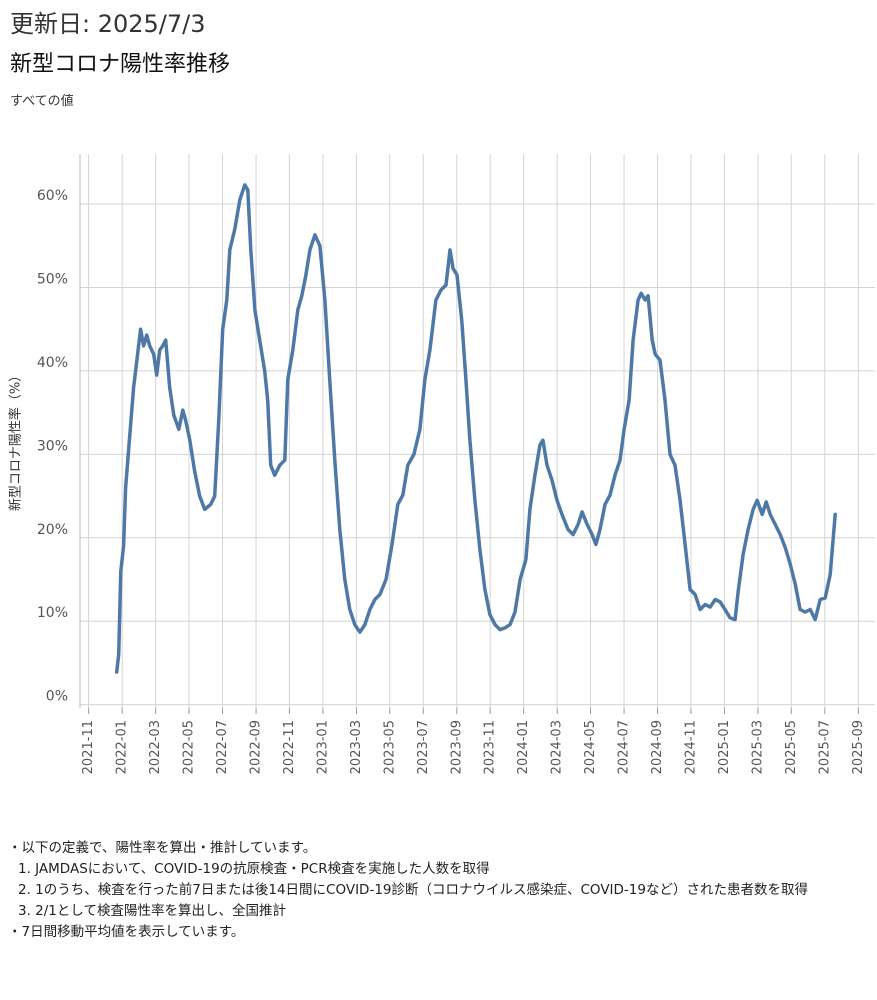  Describe the element at coordinates (16, 440) in the screenshot. I see `y-axis-label: 新型コロナ陽性率（%）` at that location.